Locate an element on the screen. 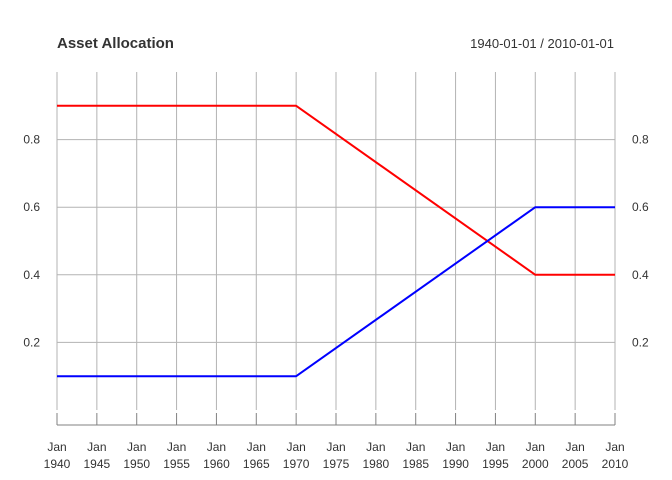 The height and width of the screenshot is (480, 672). x-tick-label-year: 1965 is located at coordinates (256, 464).